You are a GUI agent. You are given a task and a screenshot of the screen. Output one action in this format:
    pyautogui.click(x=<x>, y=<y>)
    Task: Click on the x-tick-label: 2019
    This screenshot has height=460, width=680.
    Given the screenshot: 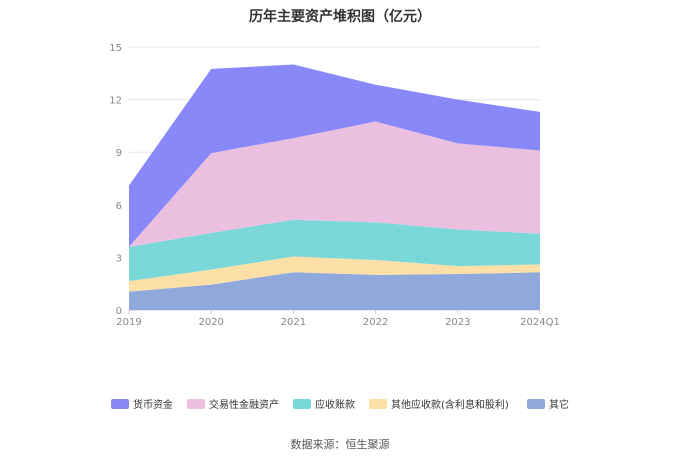 What is the action you would take?
    pyautogui.click(x=128, y=322)
    